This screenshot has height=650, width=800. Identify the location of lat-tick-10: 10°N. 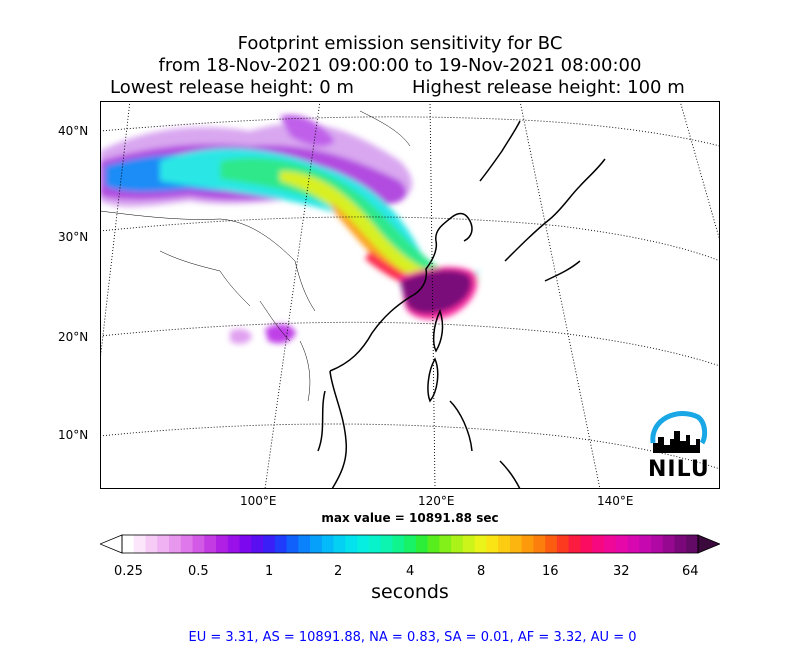
(73, 435).